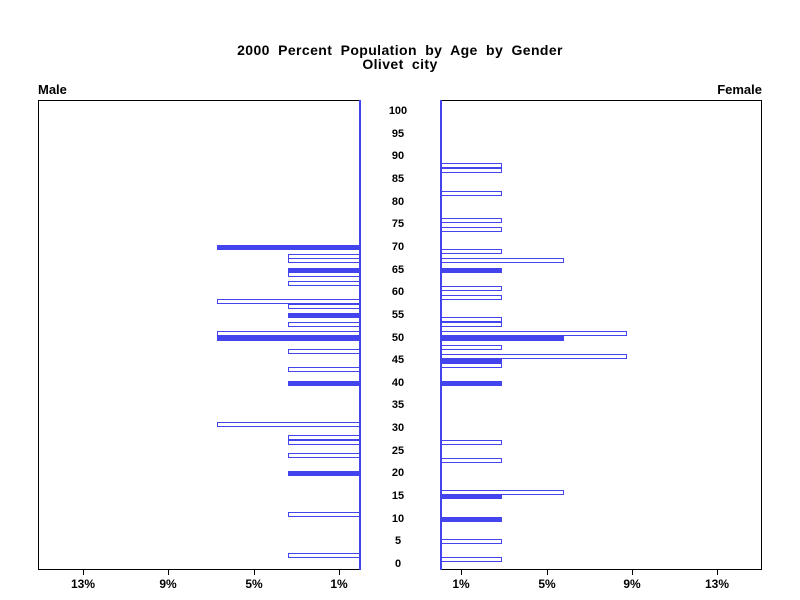 The height and width of the screenshot is (600, 800). Describe the element at coordinates (398, 111) in the screenshot. I see `age-axis-tick-100: 100` at that location.